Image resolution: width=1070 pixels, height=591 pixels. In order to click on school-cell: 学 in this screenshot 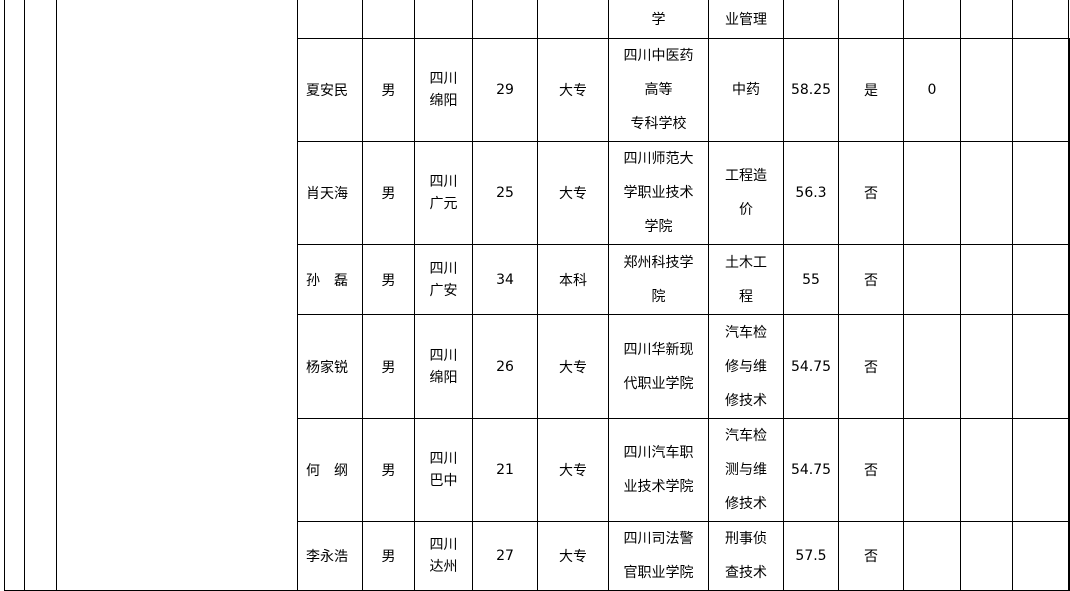, I will do `click(658, 19)`.